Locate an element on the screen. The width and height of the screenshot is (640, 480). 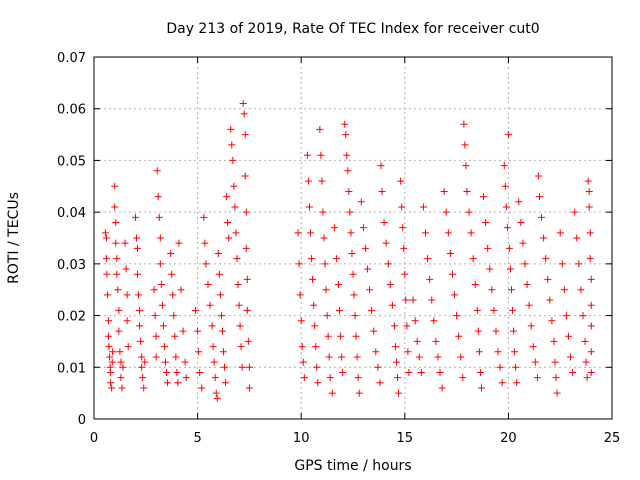
x-tick-label: 15 is located at coordinates (405, 438).